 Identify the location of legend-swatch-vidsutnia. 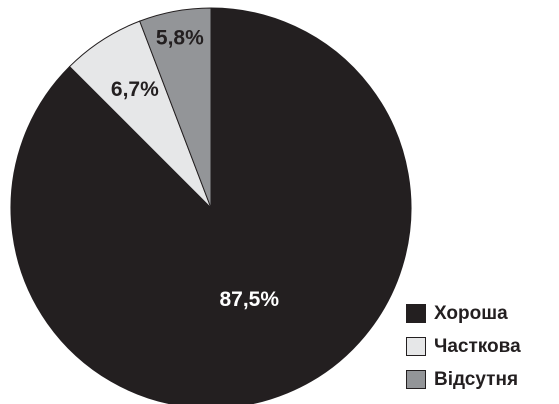
(416, 379).